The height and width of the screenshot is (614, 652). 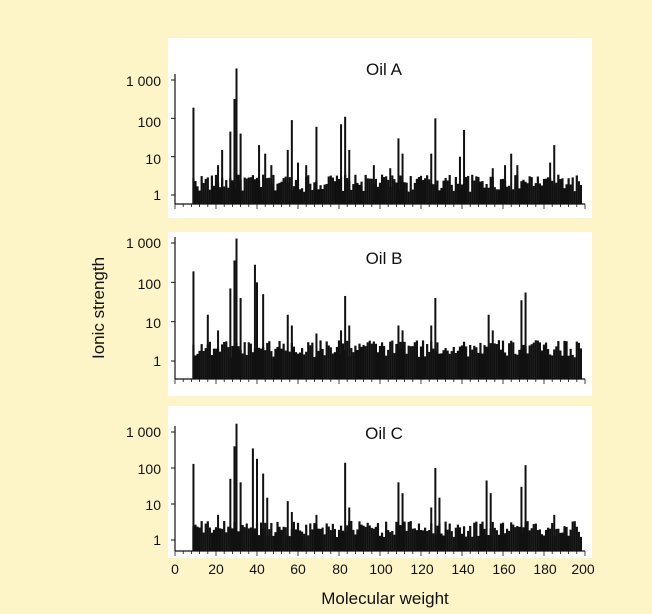 What do you see at coordinates (98, 308) in the screenshot?
I see `y-axis-label: Ionic strength` at bounding box center [98, 308].